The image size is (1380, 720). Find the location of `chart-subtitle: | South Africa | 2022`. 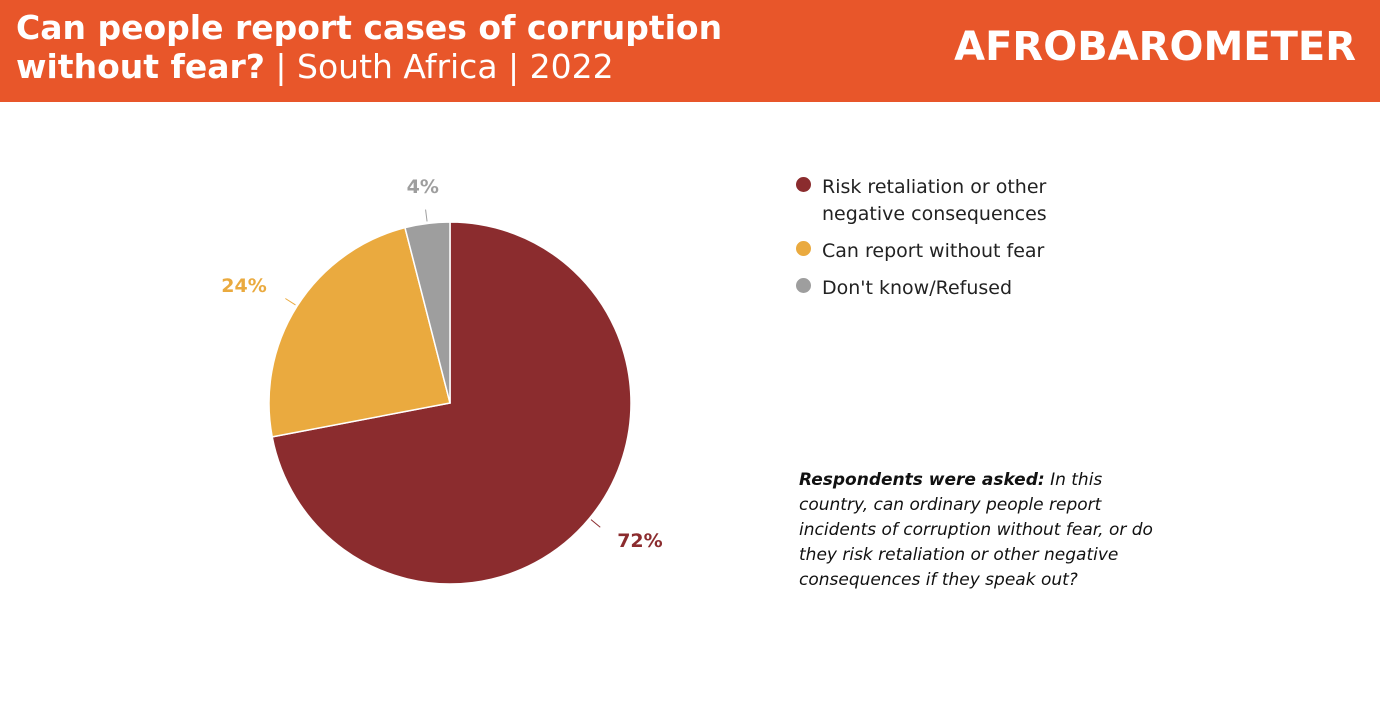

chart-subtitle: | South Africa | 2022 is located at coordinates (444, 66).